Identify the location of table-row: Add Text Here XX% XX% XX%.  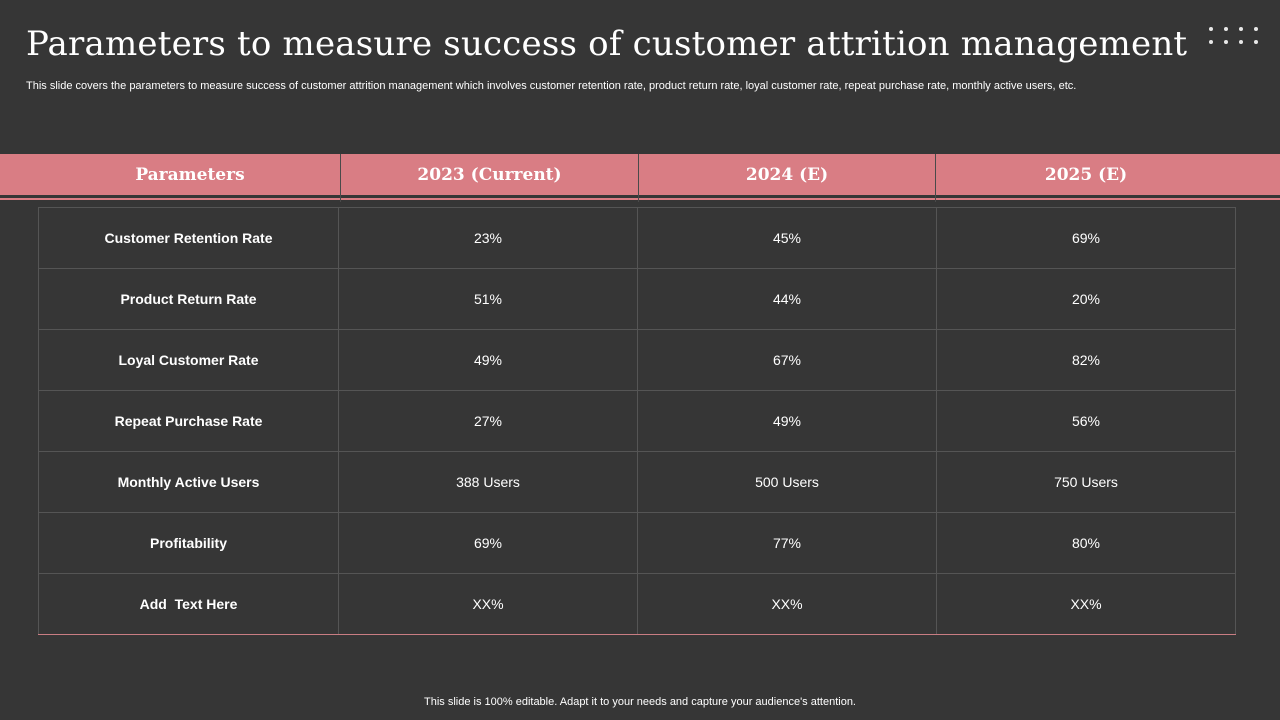
(637, 604).